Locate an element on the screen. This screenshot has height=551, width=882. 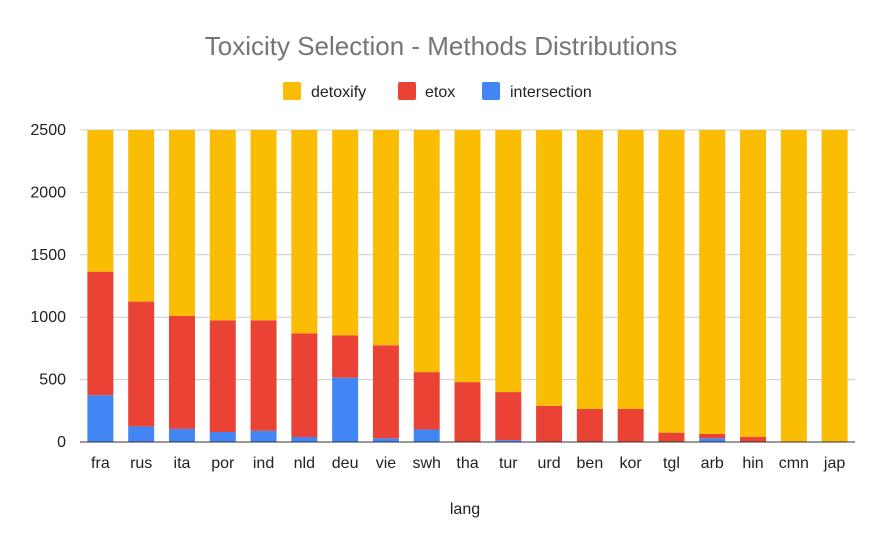
x-tick-label: cmn is located at coordinates (794, 463).